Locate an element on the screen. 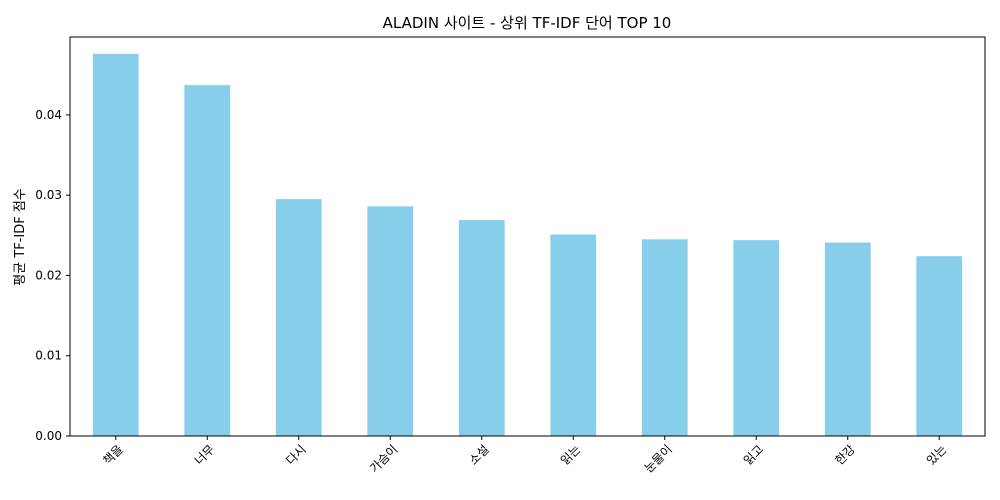 This screenshot has width=1000, height=500. x-tick-label: 읽는 is located at coordinates (571, 455).